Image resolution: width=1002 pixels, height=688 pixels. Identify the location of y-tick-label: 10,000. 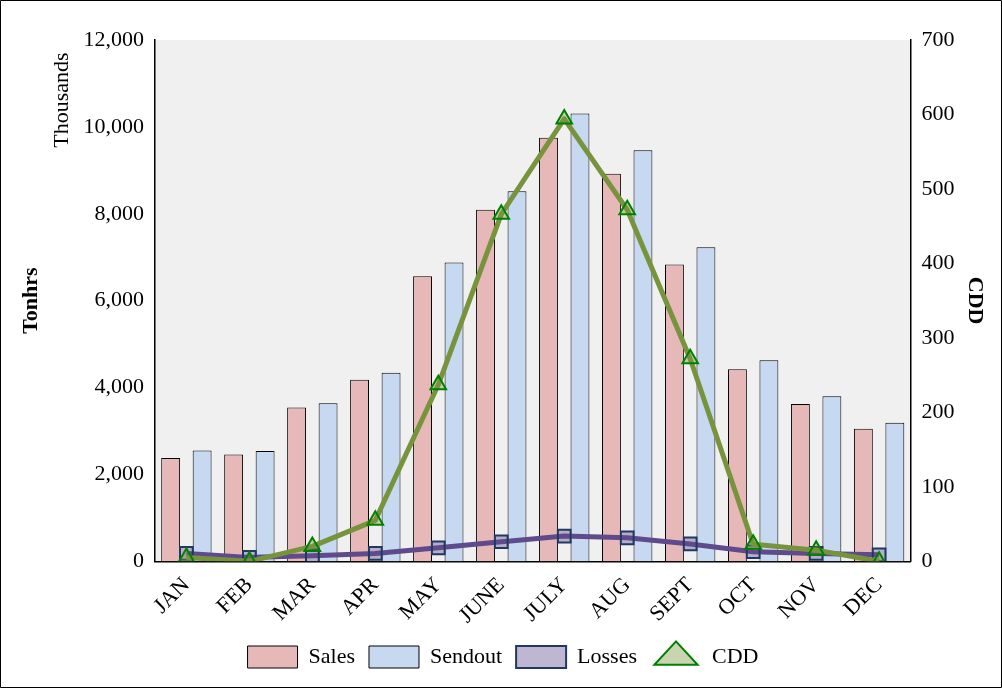
(113, 125).